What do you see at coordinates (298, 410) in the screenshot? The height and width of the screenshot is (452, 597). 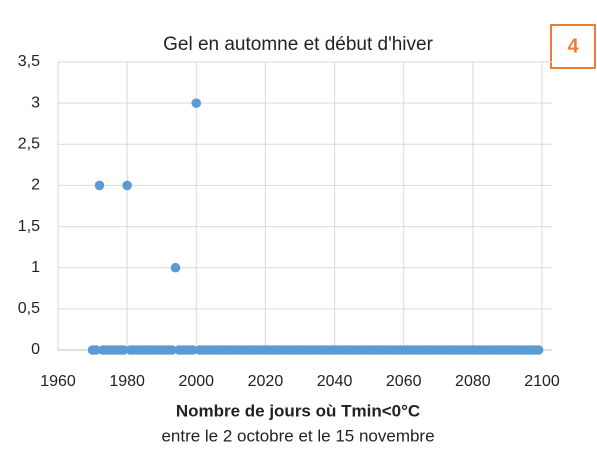 I see `x-axis-label: Nombre de jours où Tmin<0°C` at bounding box center [298, 410].